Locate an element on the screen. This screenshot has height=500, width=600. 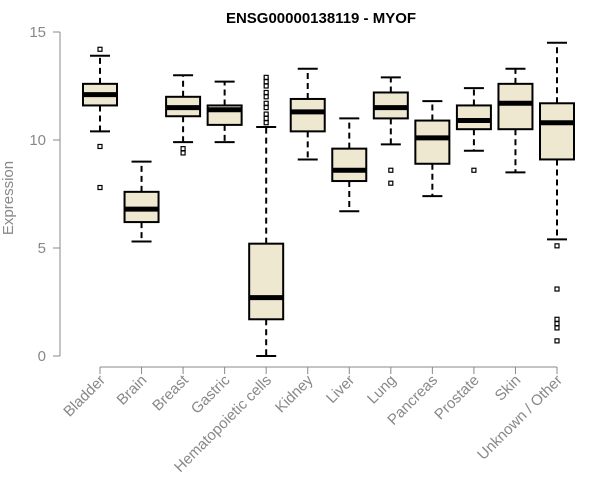
x-tick-label: Lung is located at coordinates (382, 390).